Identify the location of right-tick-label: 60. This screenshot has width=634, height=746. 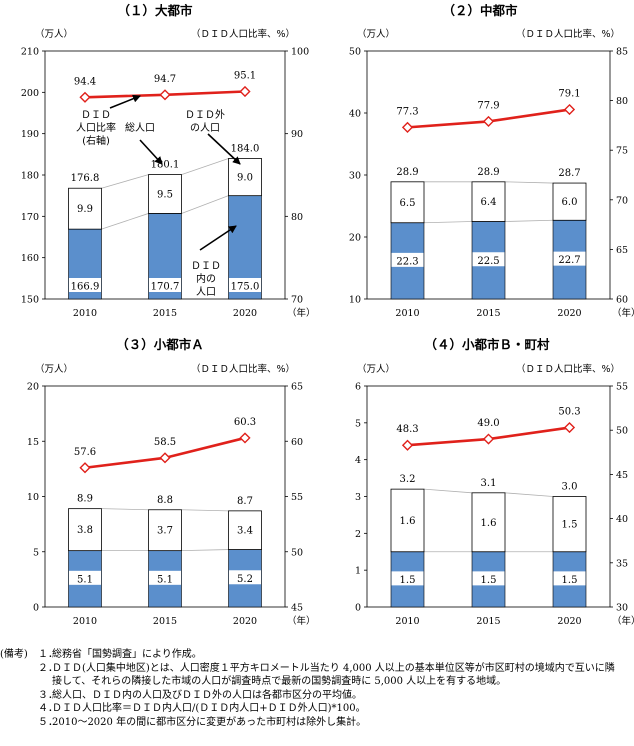
(622, 300).